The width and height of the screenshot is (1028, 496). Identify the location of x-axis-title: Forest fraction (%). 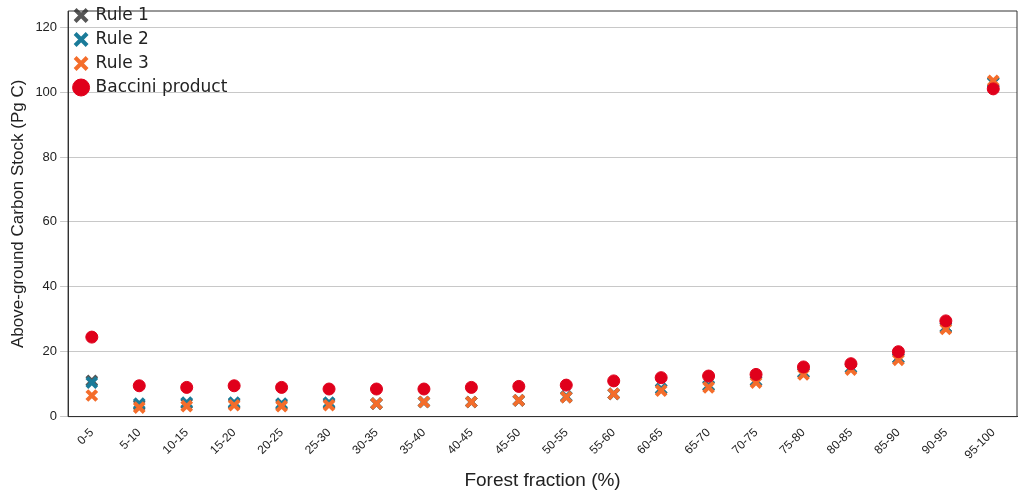
(542, 479).